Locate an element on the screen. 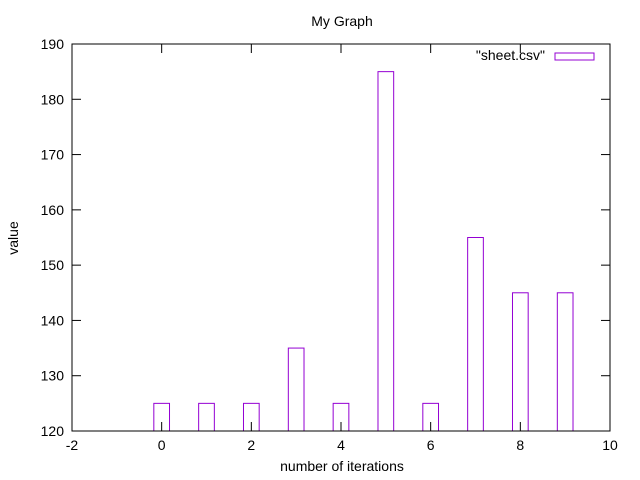 Image resolution: width=640 pixels, height=480 pixels. y-tick-label: 180 is located at coordinates (53, 99).